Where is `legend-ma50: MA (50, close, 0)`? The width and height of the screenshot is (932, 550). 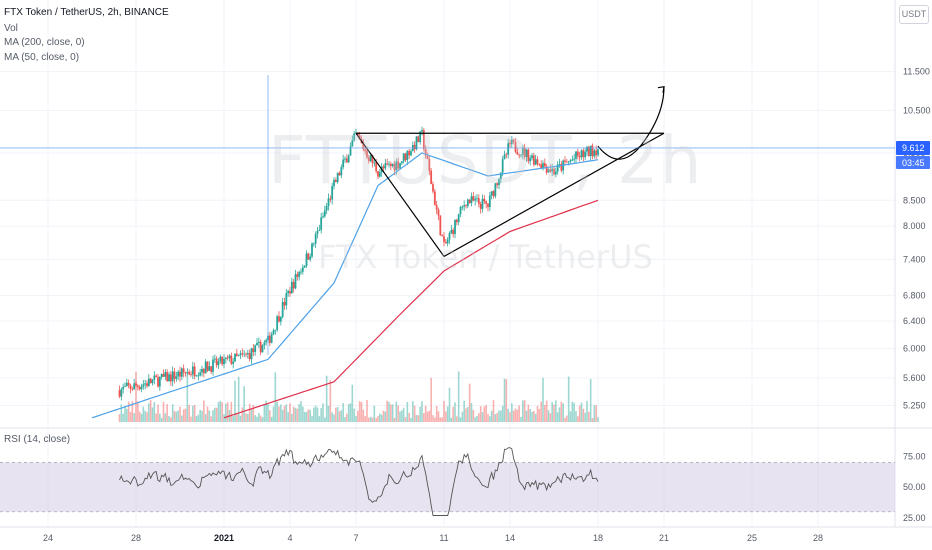 legend-ma50: MA (50, close, 0) is located at coordinates (42, 57).